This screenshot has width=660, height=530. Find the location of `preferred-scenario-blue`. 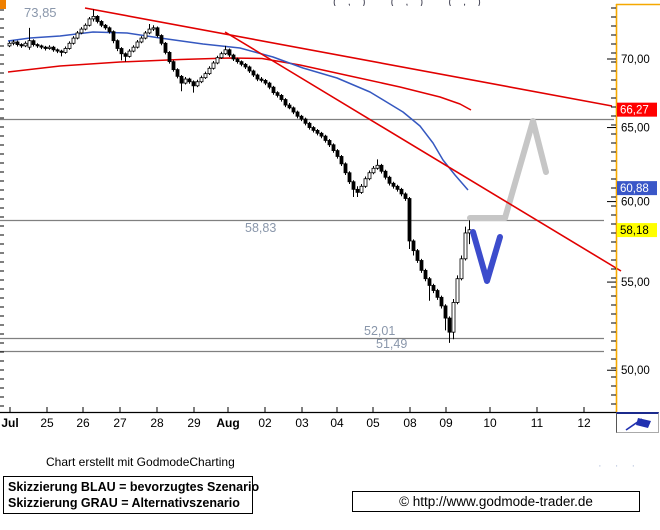

preferred-scenario-blue is located at coordinates (486, 256).